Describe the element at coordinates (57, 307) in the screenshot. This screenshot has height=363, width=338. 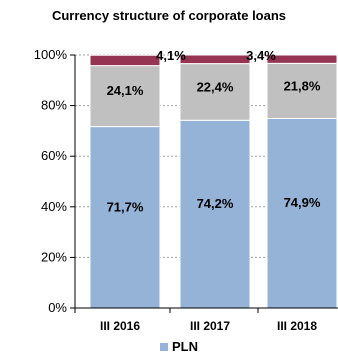
I see `y-tick-label: 0%` at that location.